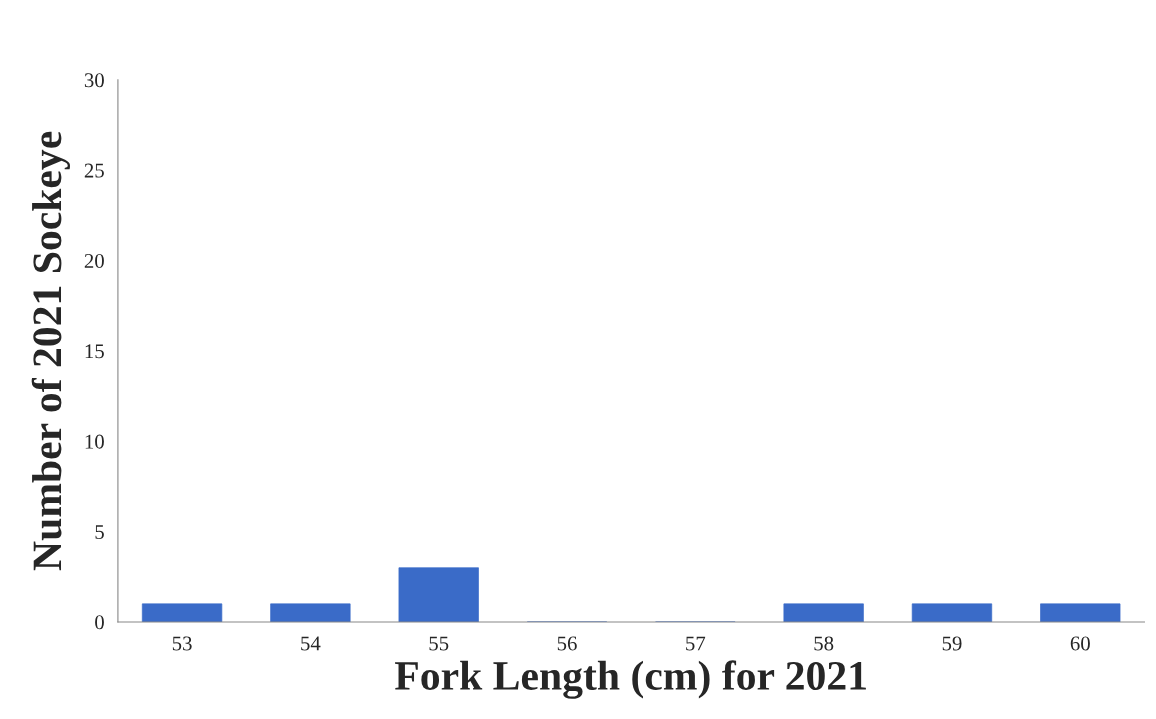  What do you see at coordinates (50, 351) in the screenshot?
I see `y-axis-title: Number of 2021 Sockeye` at bounding box center [50, 351].